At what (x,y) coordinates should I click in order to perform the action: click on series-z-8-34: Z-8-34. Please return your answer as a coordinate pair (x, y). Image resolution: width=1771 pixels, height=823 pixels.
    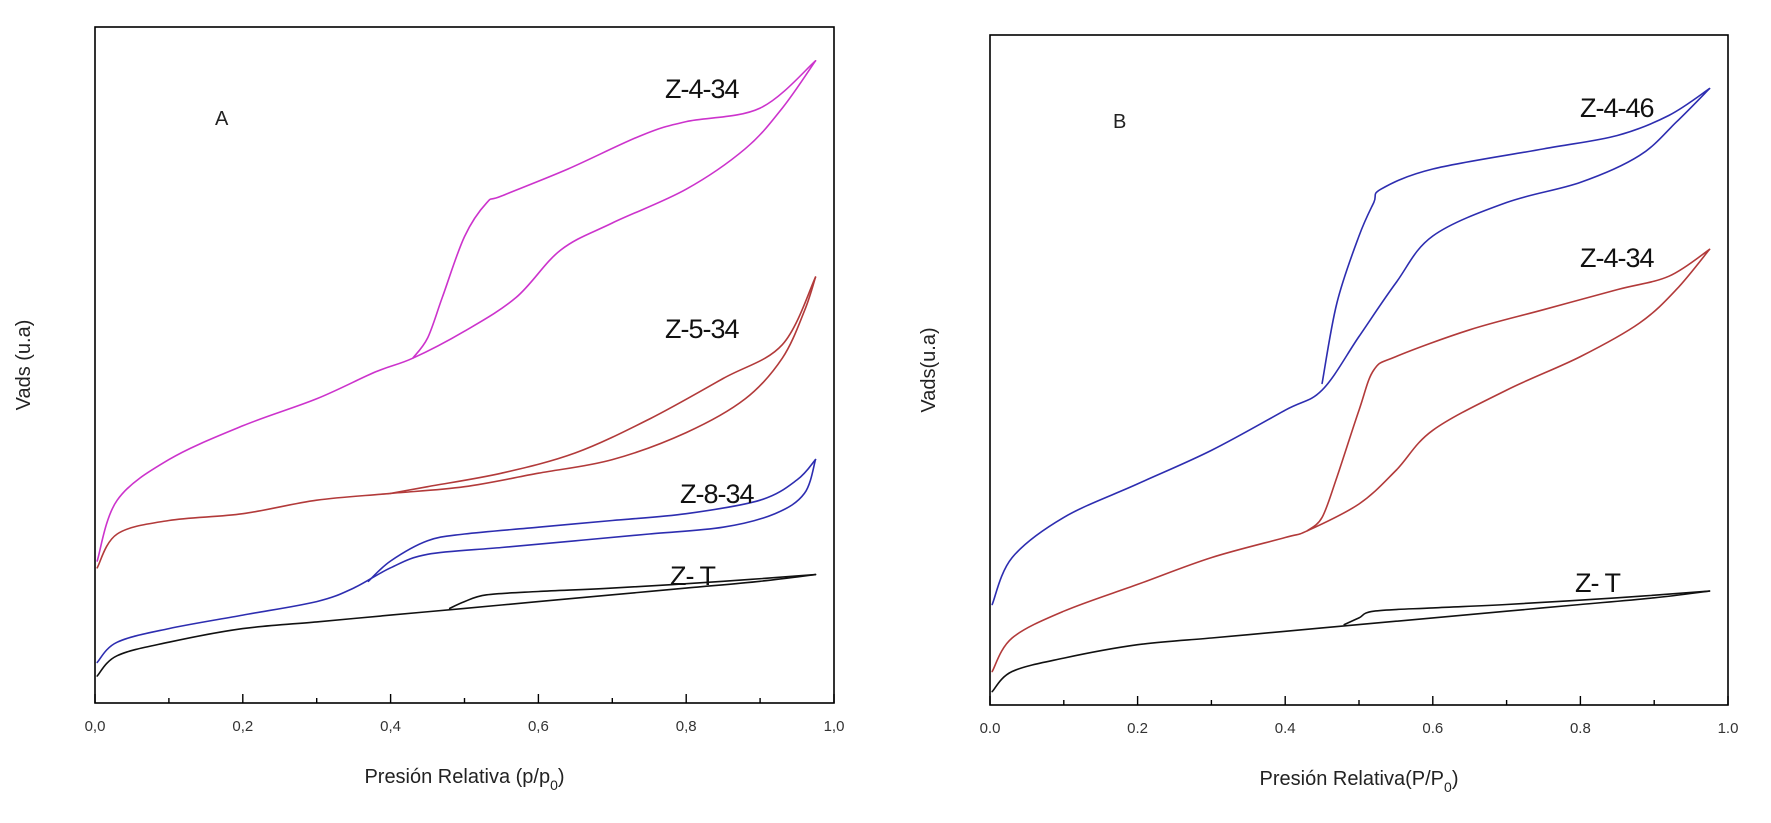
    Looking at the image, I should click on (456, 561).